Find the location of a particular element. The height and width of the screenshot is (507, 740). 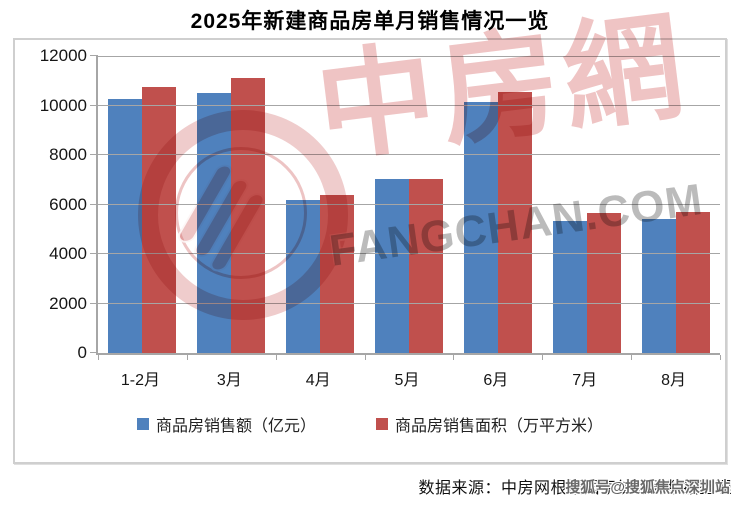

bar-商品房销售面积（万平方米）-1-2月 is located at coordinates (159, 219).